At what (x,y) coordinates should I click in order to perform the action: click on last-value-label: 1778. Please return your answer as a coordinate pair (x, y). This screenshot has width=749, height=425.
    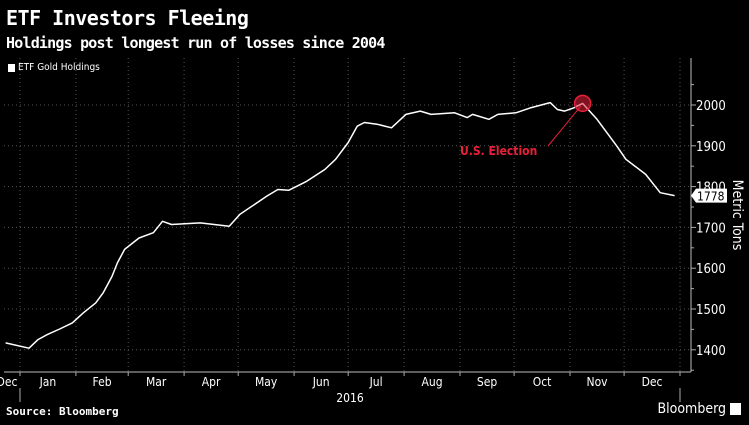
    Looking at the image, I should click on (709, 196).